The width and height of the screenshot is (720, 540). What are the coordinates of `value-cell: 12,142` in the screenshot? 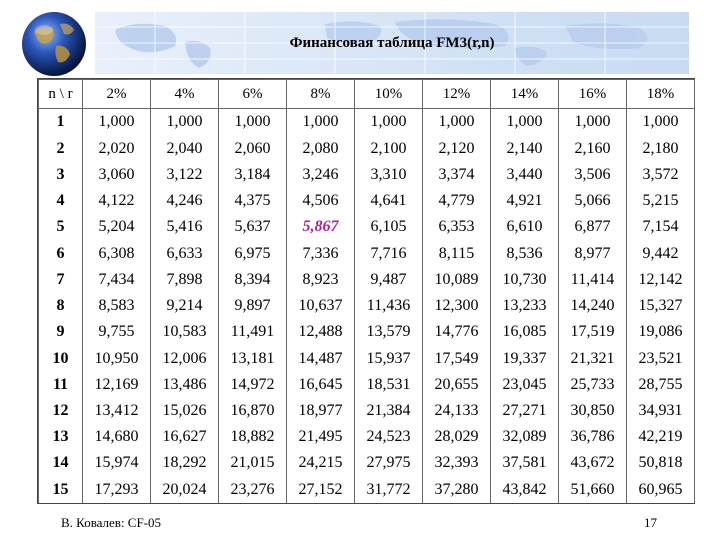 It's located at (660, 279).